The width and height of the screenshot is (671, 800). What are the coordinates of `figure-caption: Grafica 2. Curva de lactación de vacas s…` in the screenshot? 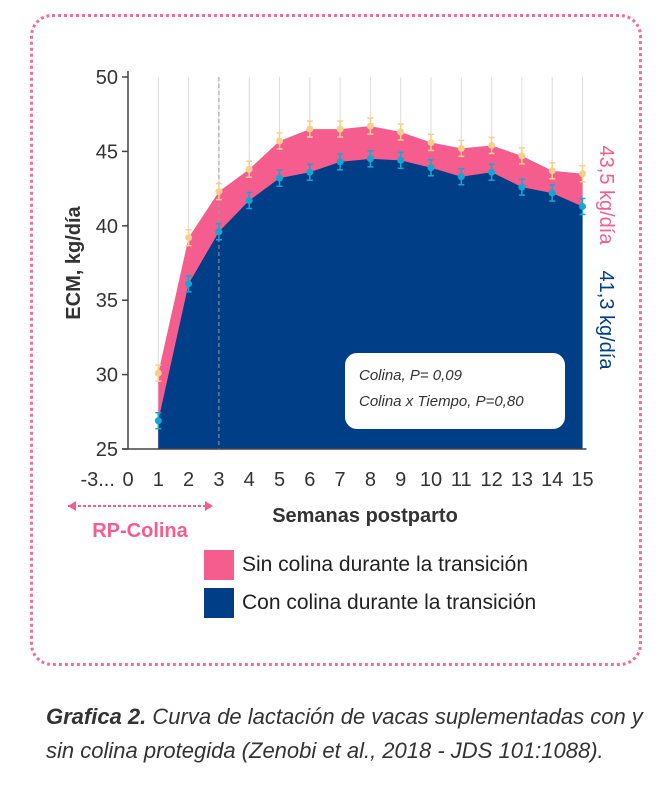 It's located at (346, 734).